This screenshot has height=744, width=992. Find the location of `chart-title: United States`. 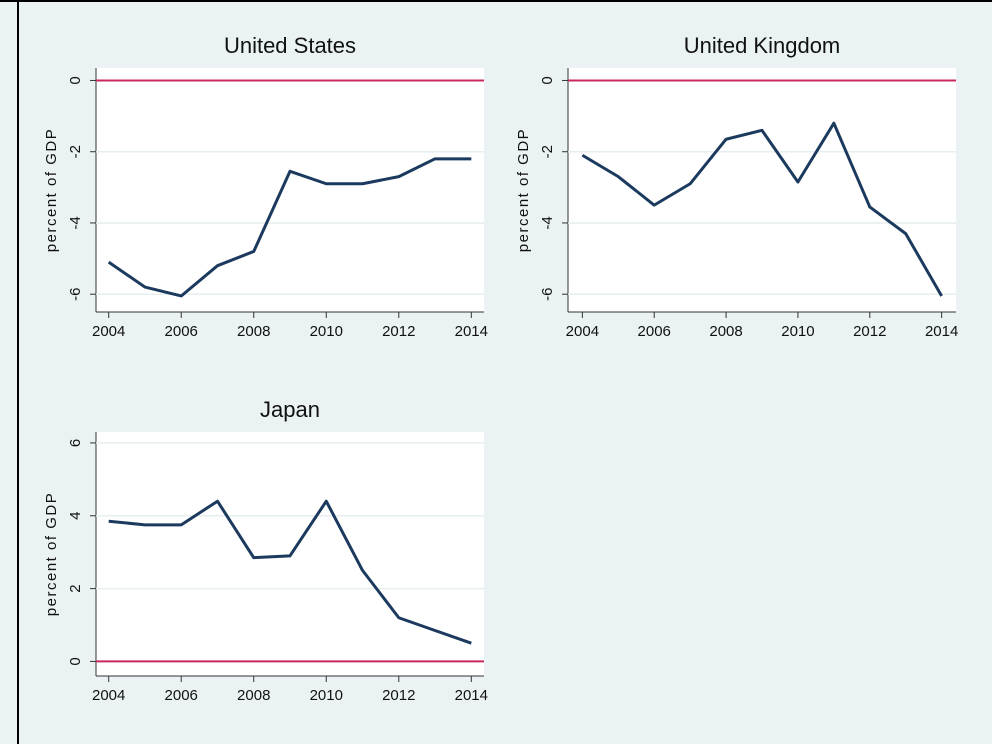

chart-title: United States is located at coordinates (290, 45).